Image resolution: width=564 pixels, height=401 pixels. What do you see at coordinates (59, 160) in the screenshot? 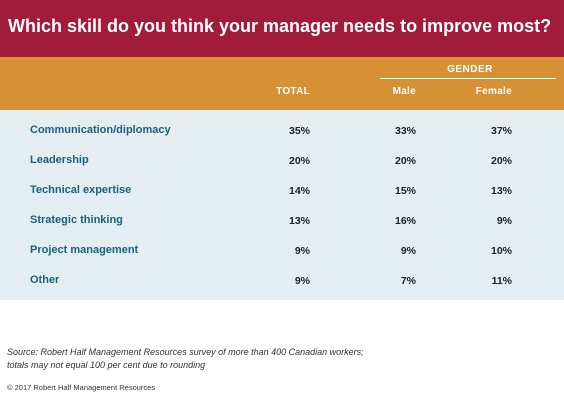
I see `row-label: Leadership` at bounding box center [59, 160].